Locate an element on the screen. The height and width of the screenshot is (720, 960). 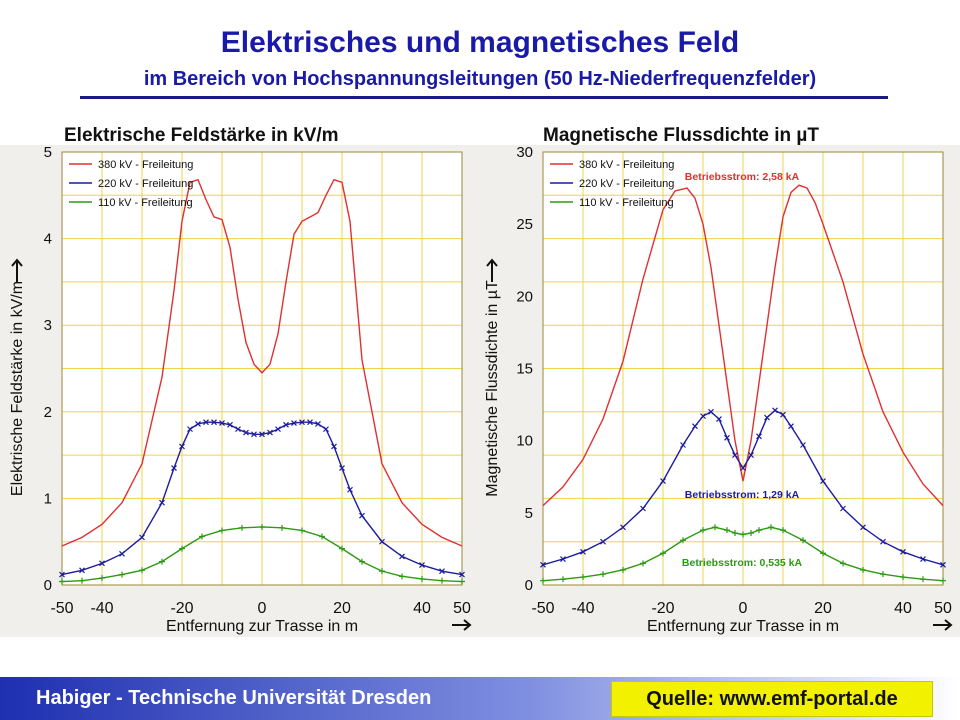
annotation-label: Betriebsstrom: 2,58 kA is located at coordinates (742, 177).